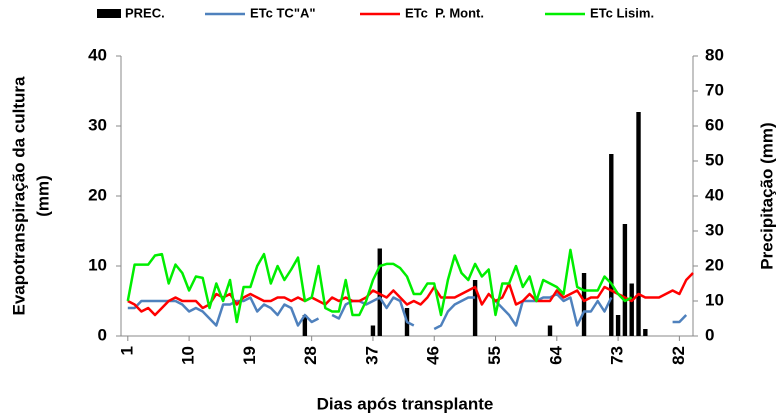 The image size is (784, 417). What do you see at coordinates (766, 195) in the screenshot?
I see `y2-axis-title: Precipitação (mm)` at bounding box center [766, 195].